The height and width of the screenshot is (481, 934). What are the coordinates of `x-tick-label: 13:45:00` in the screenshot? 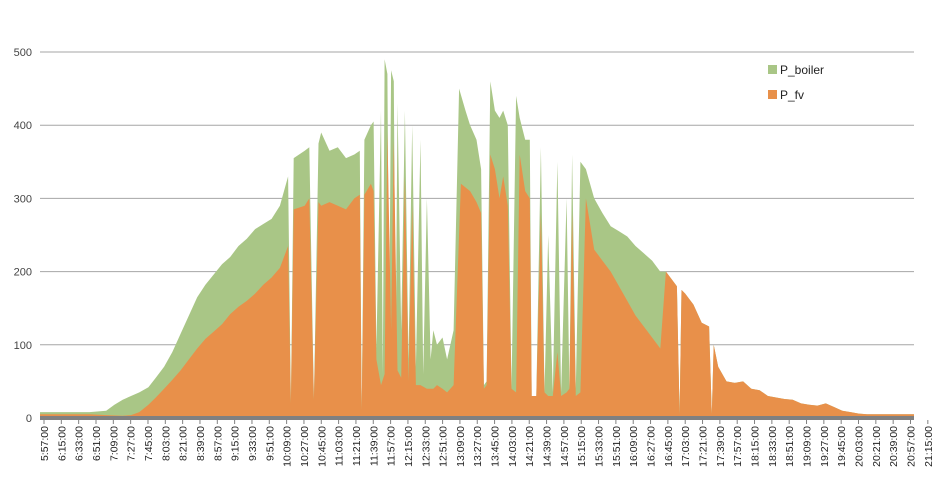 It's located at (496, 446).